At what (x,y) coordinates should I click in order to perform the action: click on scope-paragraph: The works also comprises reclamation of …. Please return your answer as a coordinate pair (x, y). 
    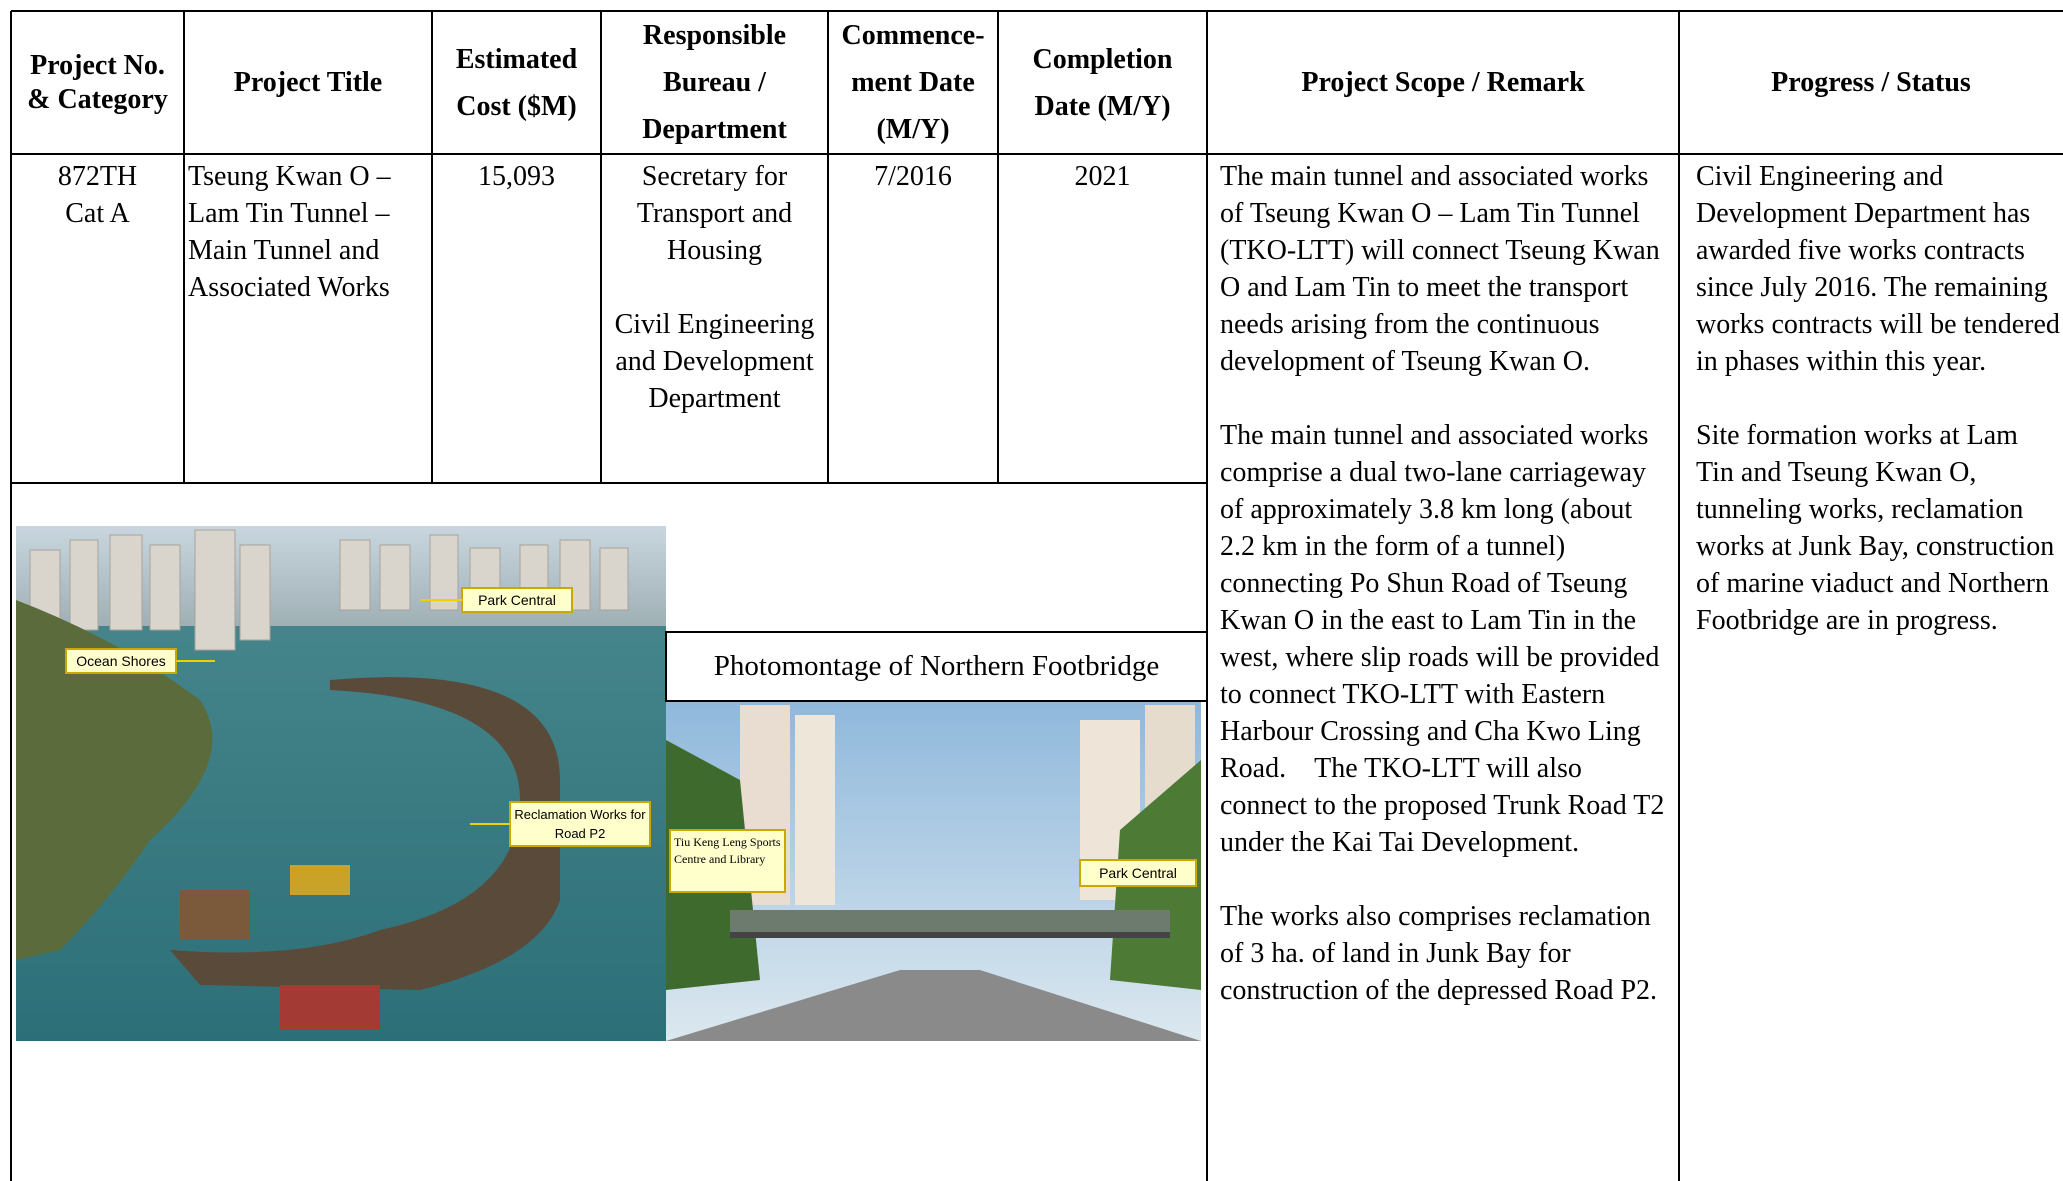
    Looking at the image, I should click on (1439, 953).